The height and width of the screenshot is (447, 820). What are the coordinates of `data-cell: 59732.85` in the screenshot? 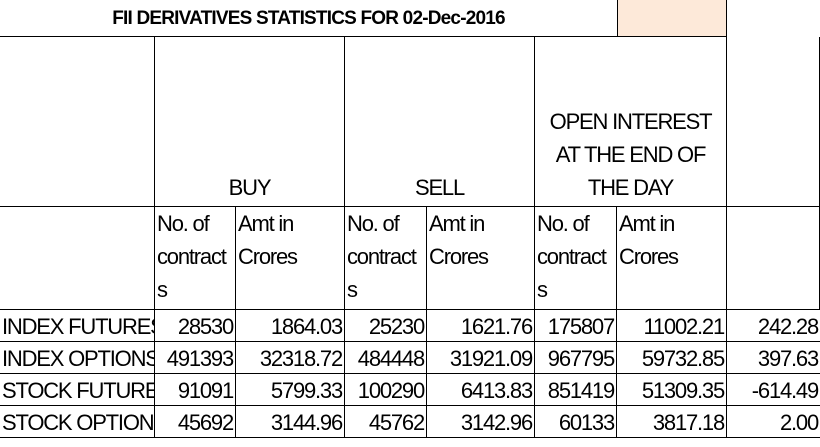 It's located at (672, 358).